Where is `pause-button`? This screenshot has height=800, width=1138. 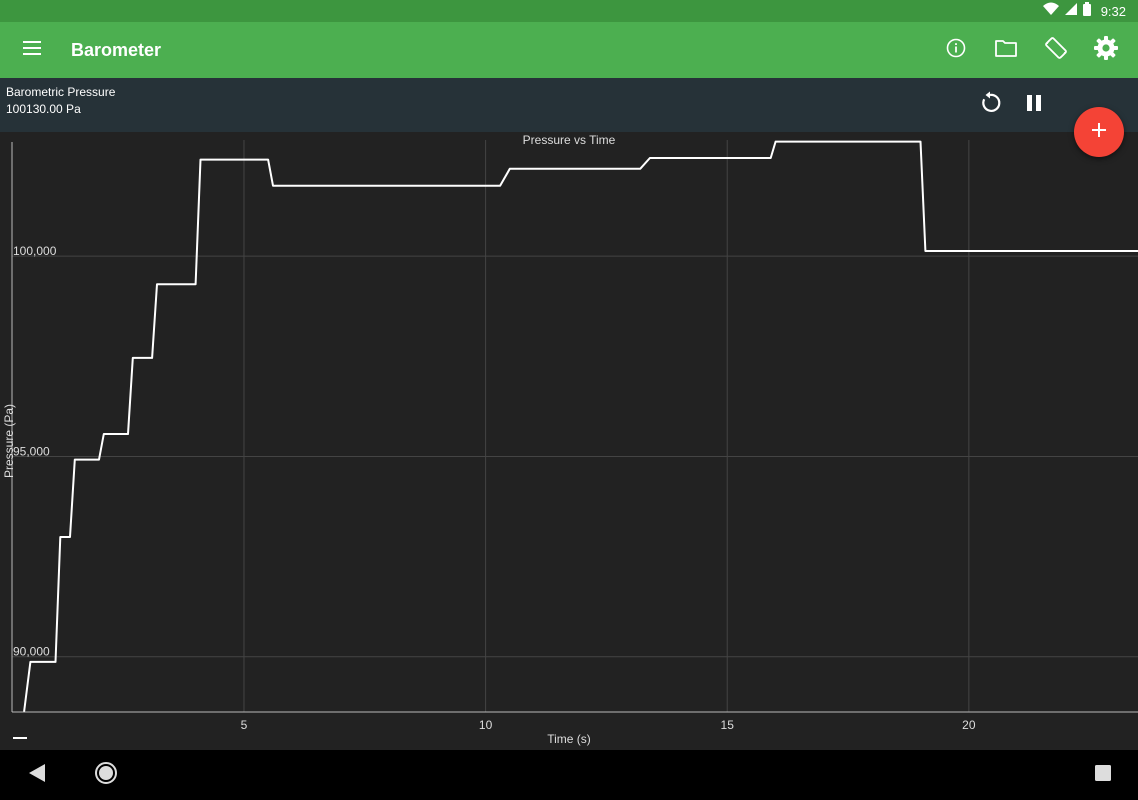 pause-button is located at coordinates (1034, 105).